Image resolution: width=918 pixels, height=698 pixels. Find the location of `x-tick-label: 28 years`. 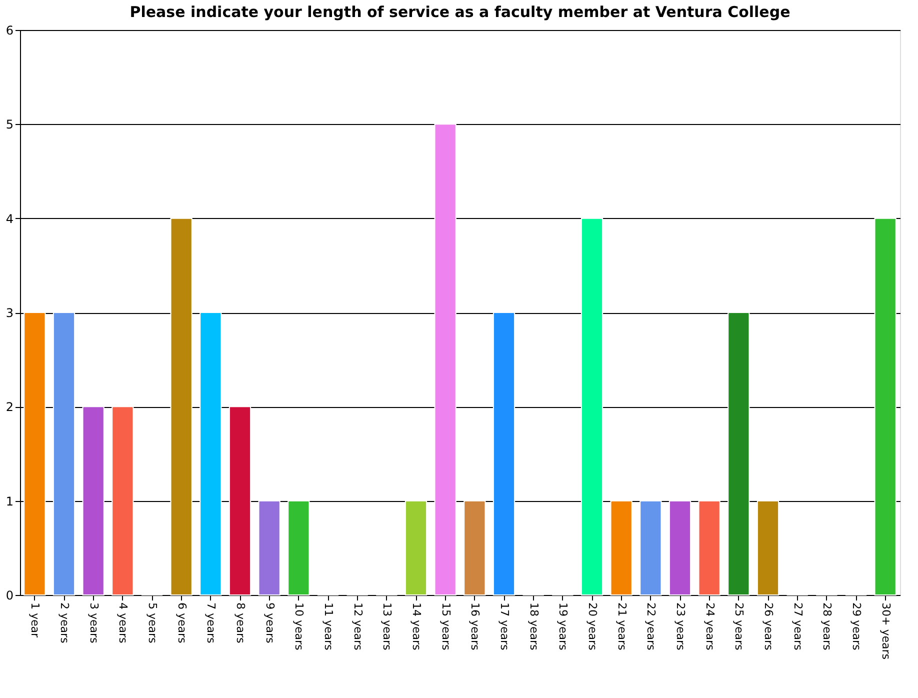

x-tick-label: 28 years is located at coordinates (827, 626).